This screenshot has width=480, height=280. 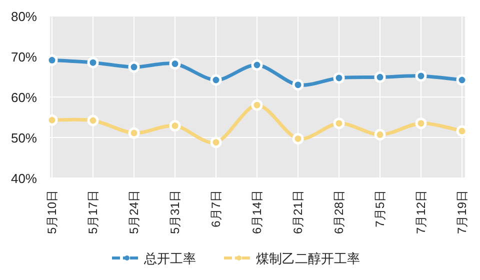 I want to click on y-tick-label: 40%, so click(x=24, y=178).